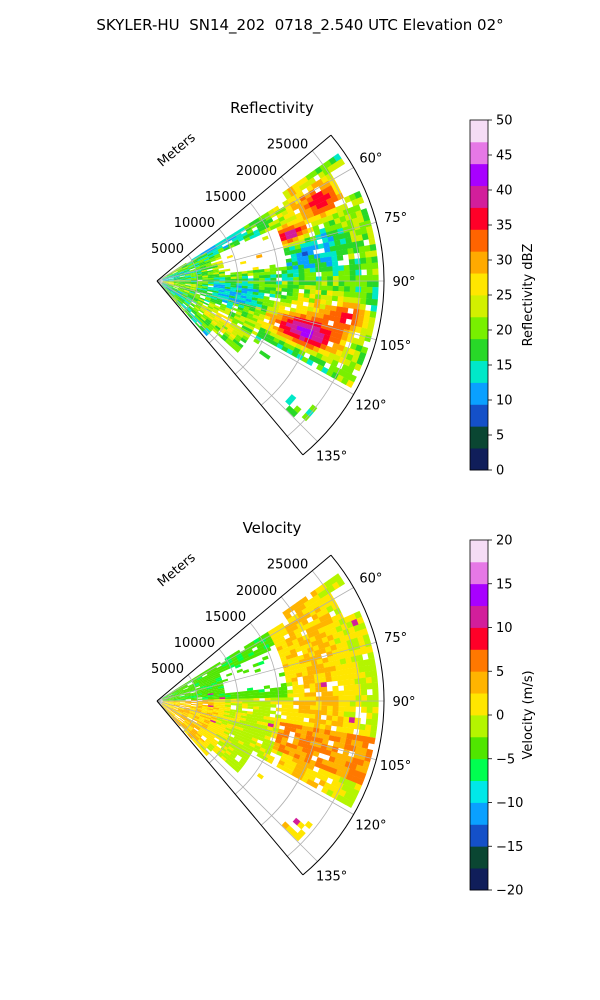 This screenshot has height=1000, width=600. I want to click on reflectivity-colorbar-tick-label: 0, so click(500, 471).